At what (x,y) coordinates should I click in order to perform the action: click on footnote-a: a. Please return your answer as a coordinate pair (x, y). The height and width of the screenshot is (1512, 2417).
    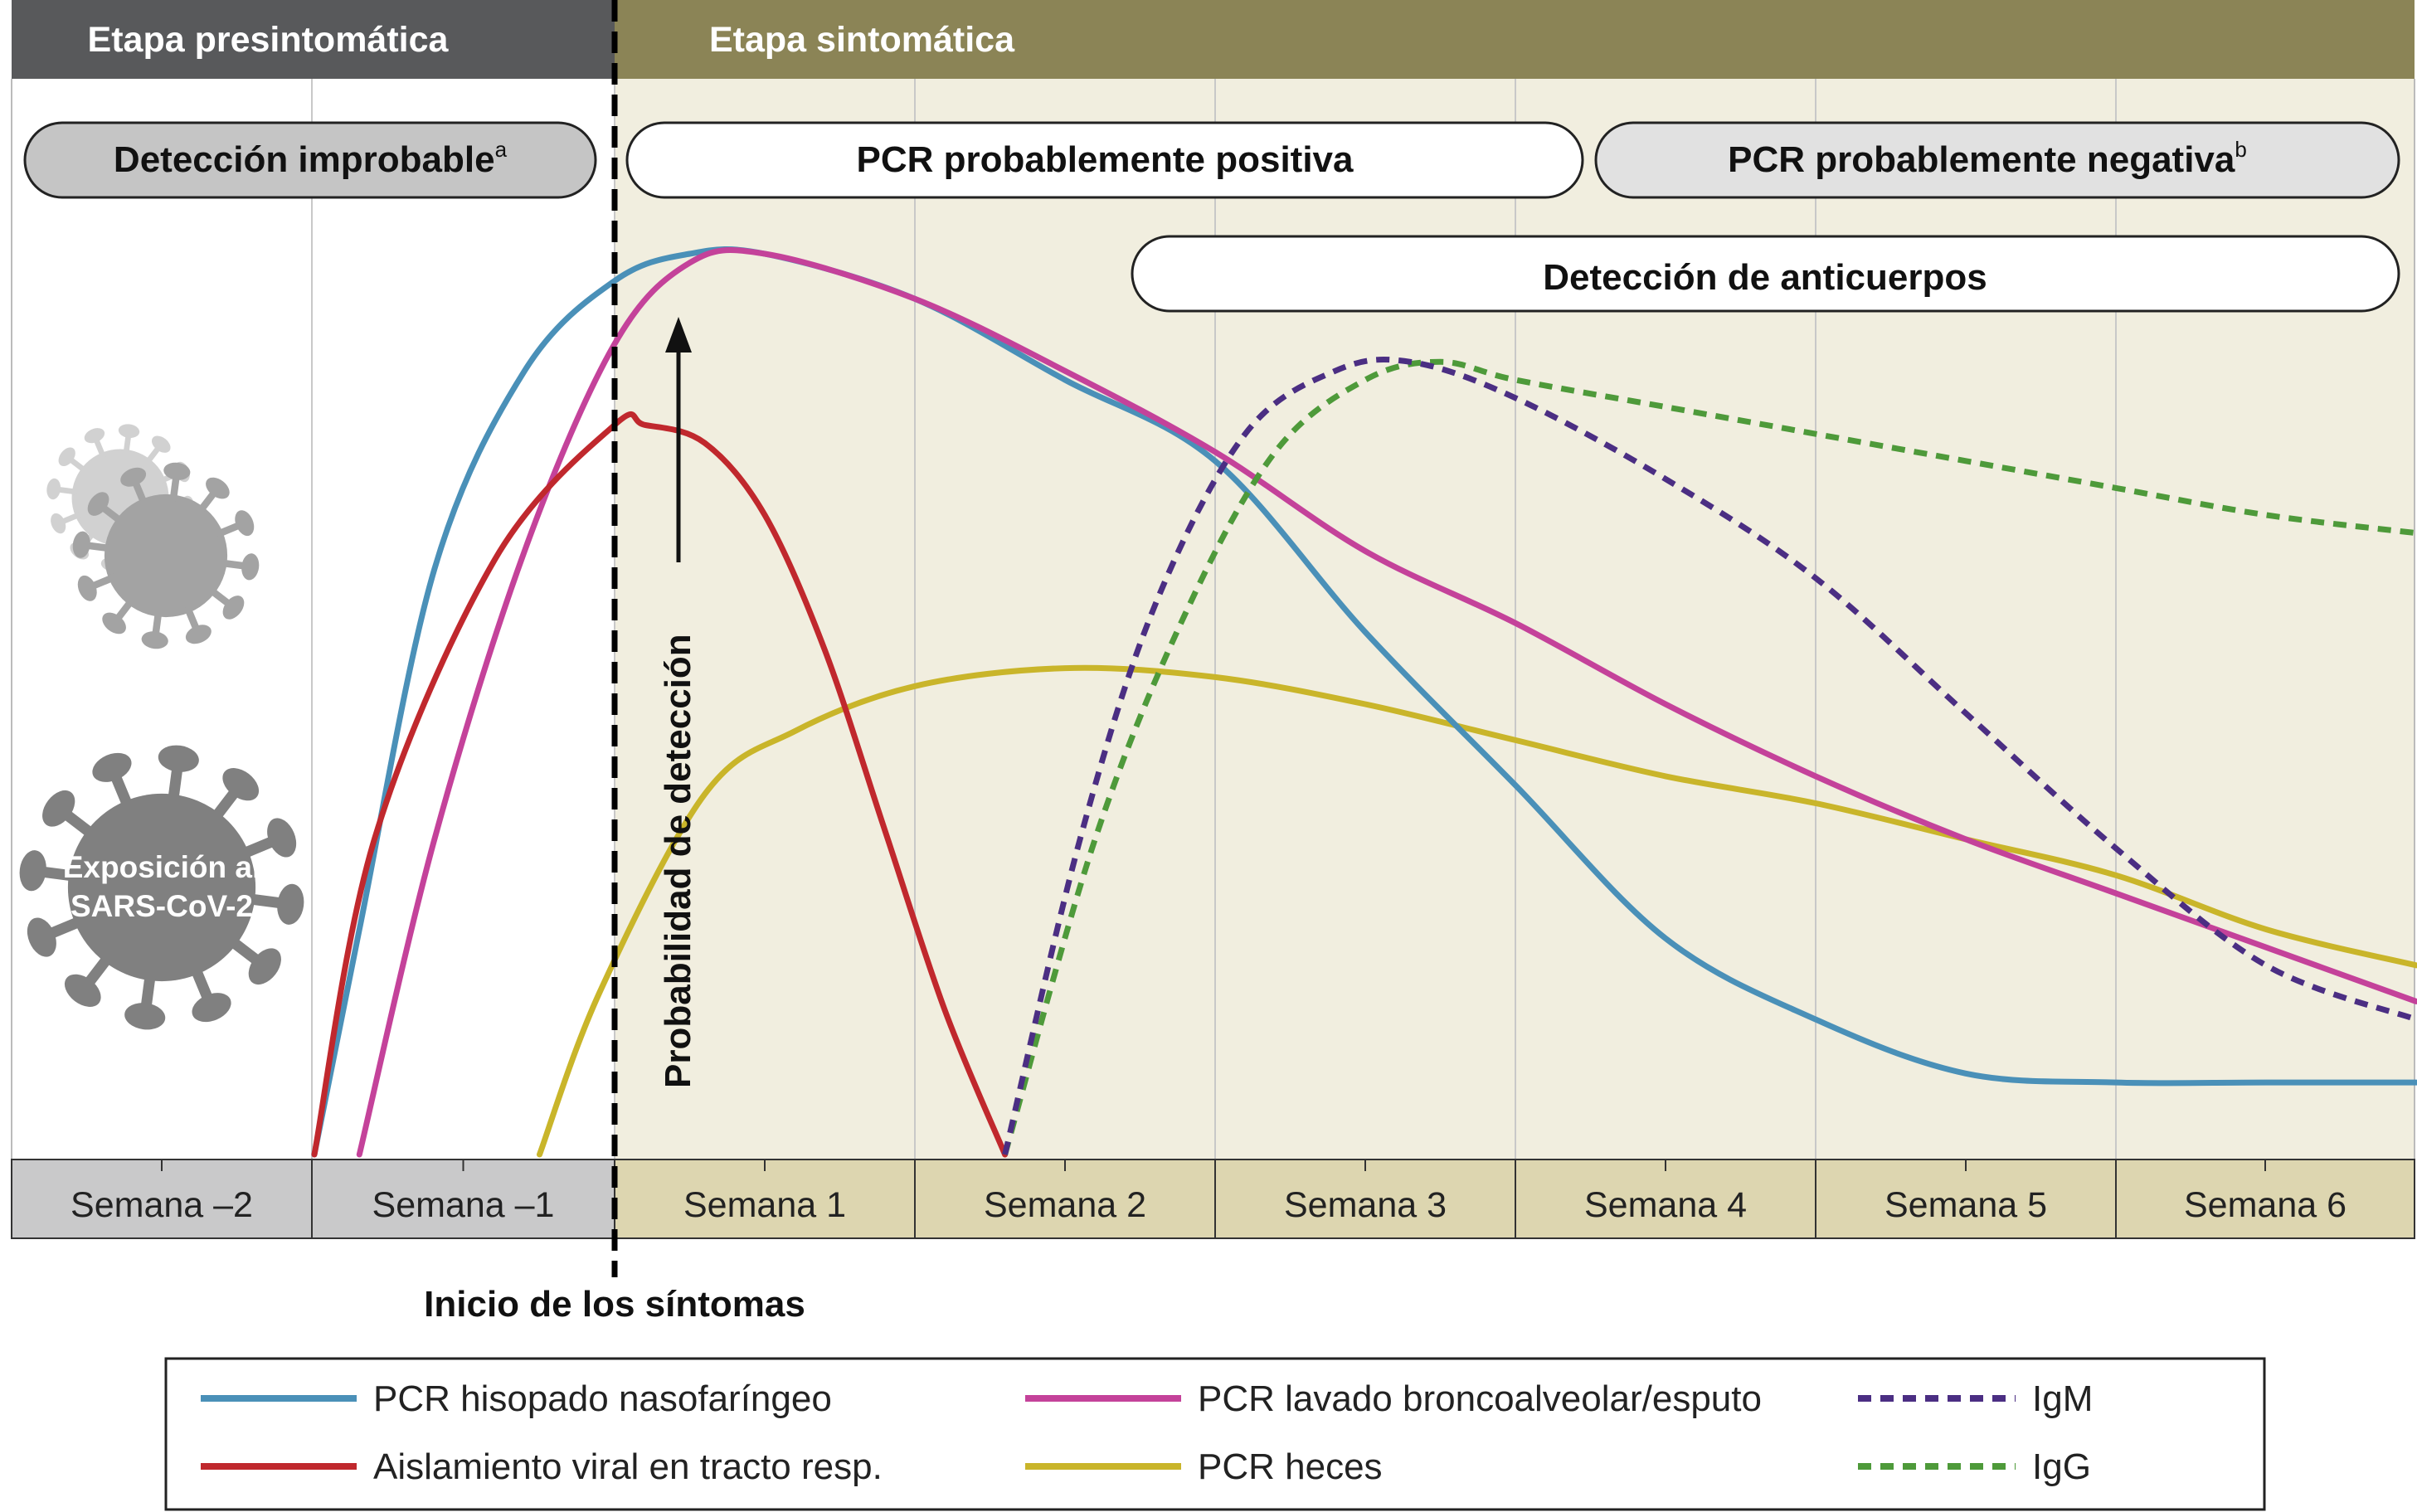
    Looking at the image, I should click on (501, 149).